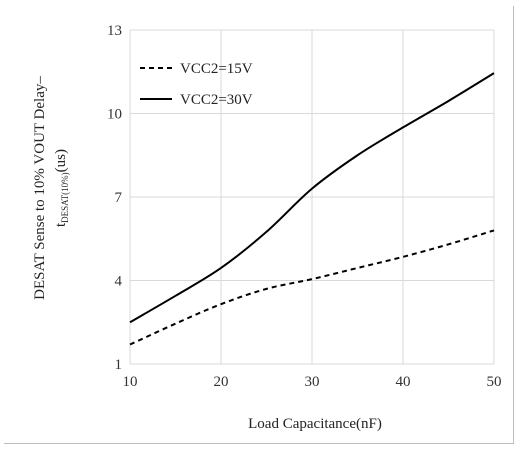  Describe the element at coordinates (114, 115) in the screenshot. I see `y-tick-label: 10` at that location.